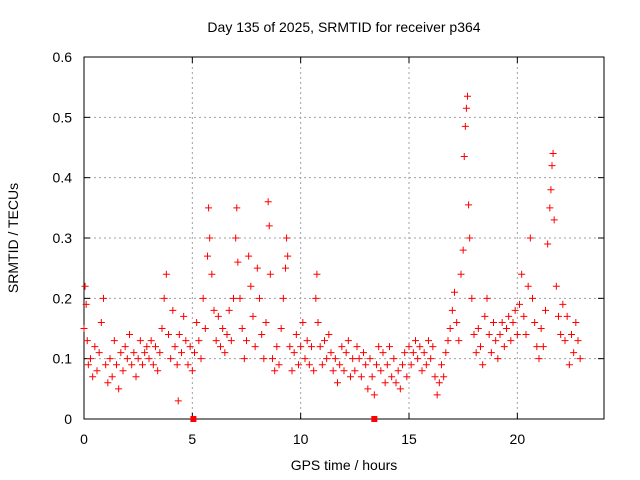 This screenshot has width=640, height=480. What do you see at coordinates (192, 439) in the screenshot?
I see `x-tick-label: 5` at bounding box center [192, 439].